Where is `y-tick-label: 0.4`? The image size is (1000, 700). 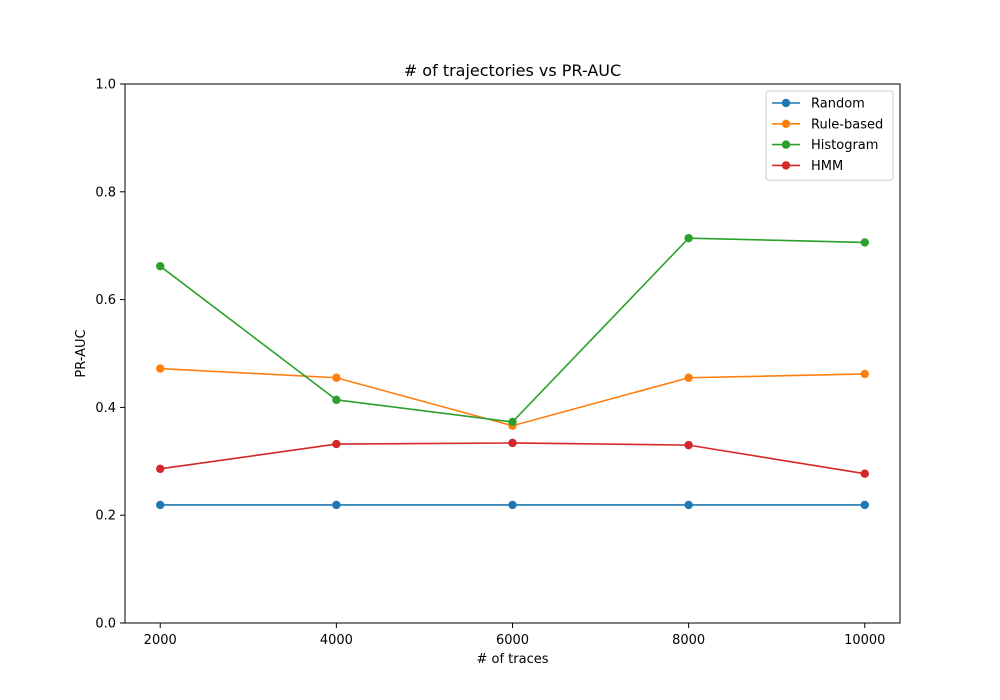
y-tick-label: 0.4 is located at coordinates (105, 408).